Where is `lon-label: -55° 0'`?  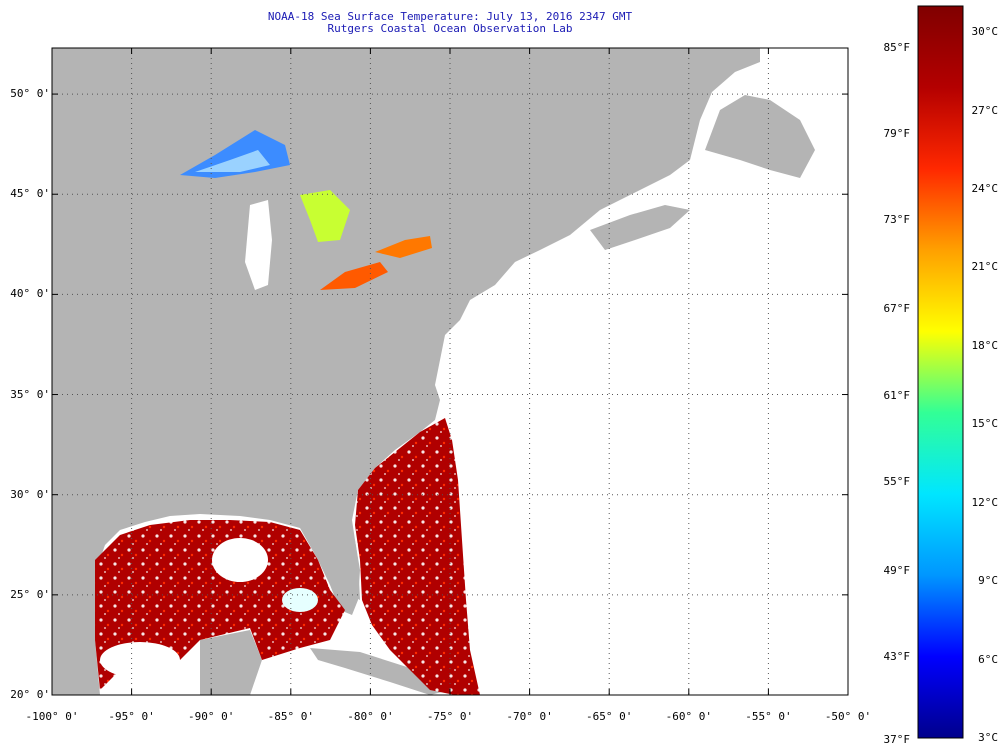 lon-label: -55° 0' is located at coordinates (768, 716).